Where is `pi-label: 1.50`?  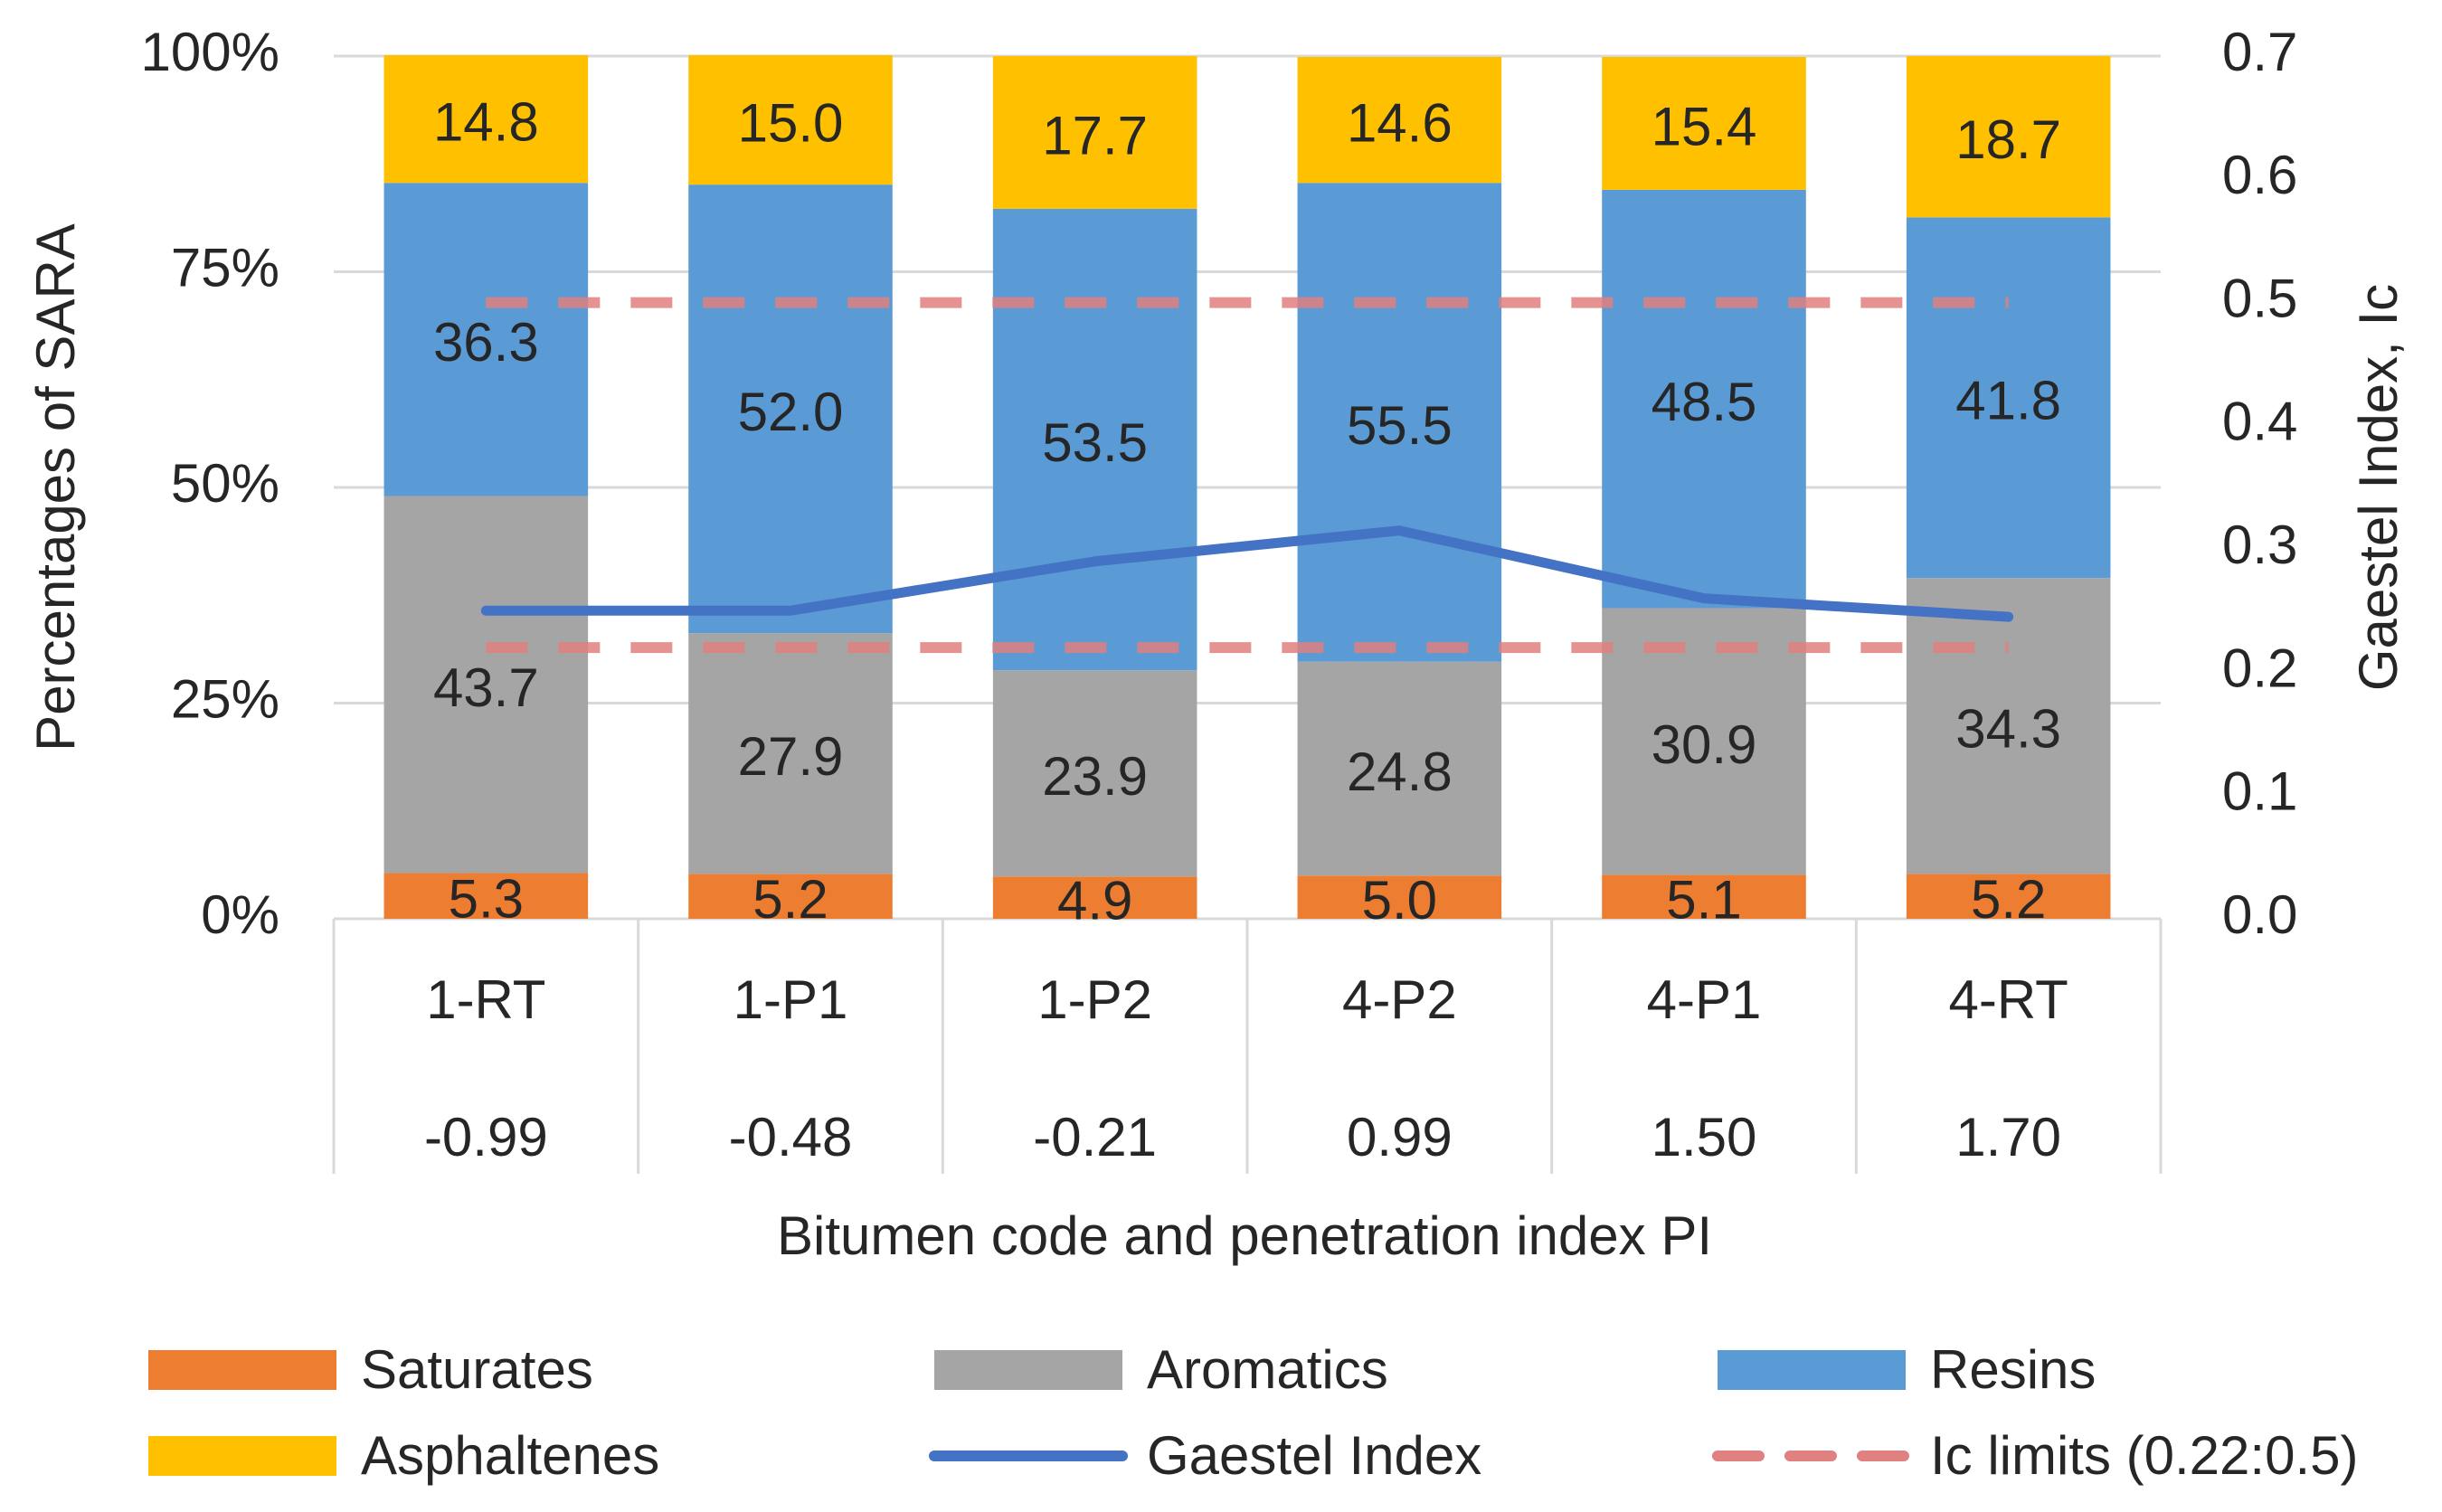 pi-label: 1.50 is located at coordinates (1704, 1137).